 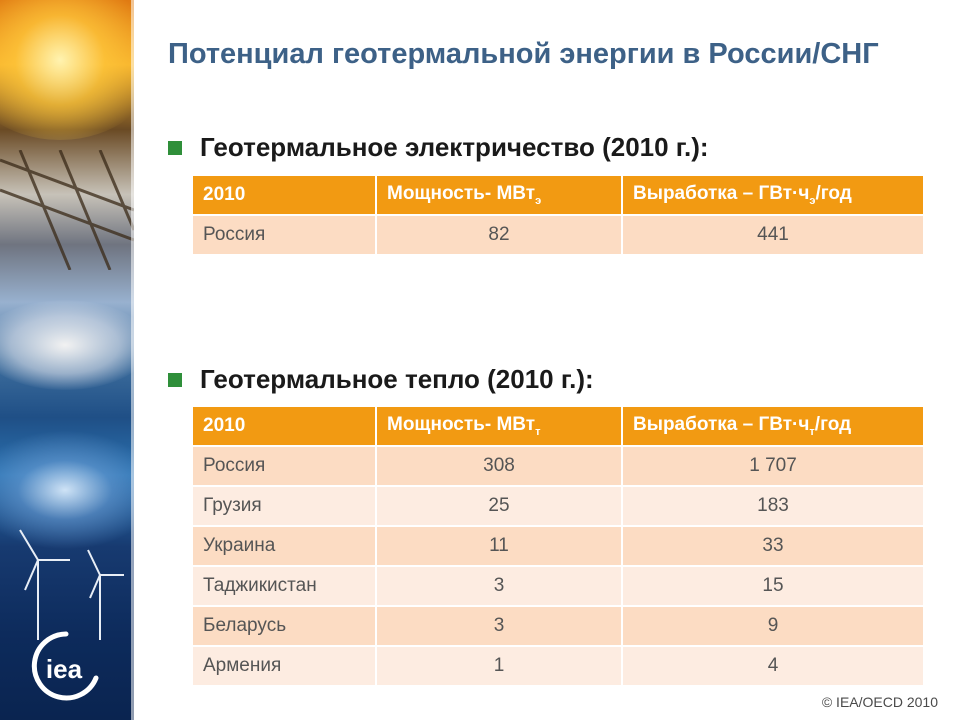 I want to click on output-cell: 9, so click(x=773, y=626).